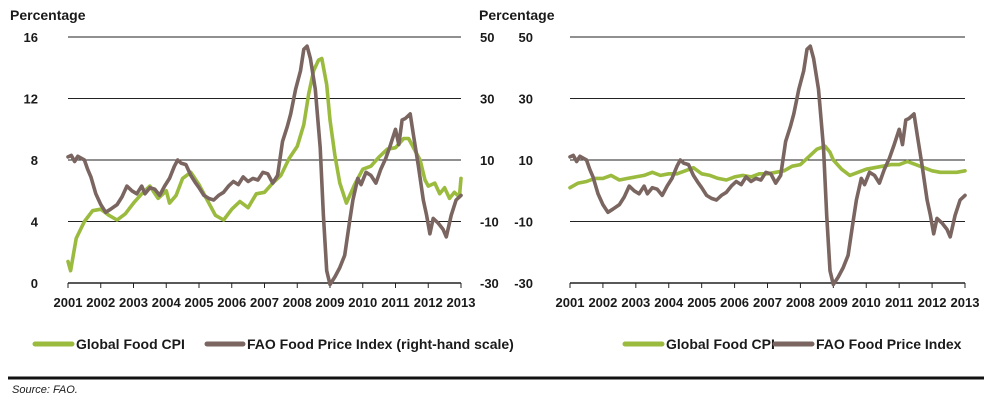 Image resolution: width=994 pixels, height=403 pixels. What do you see at coordinates (523, 283) in the screenshot?
I see `y-tick-label: -30` at bounding box center [523, 283].